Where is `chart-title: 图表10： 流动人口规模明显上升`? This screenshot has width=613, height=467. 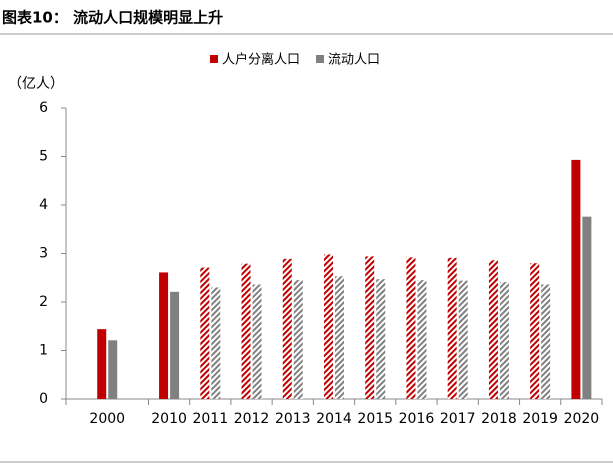 chart-title: 图表10： 流动人口规模明显上升 is located at coordinates (112, 18).